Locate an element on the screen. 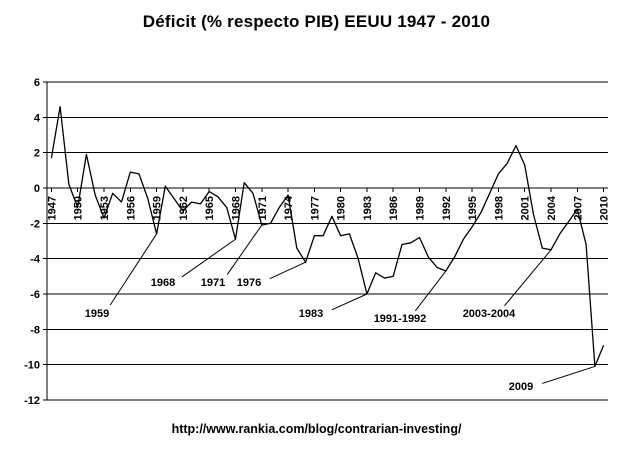  x-axis-label: 2001 is located at coordinates (526, 208).